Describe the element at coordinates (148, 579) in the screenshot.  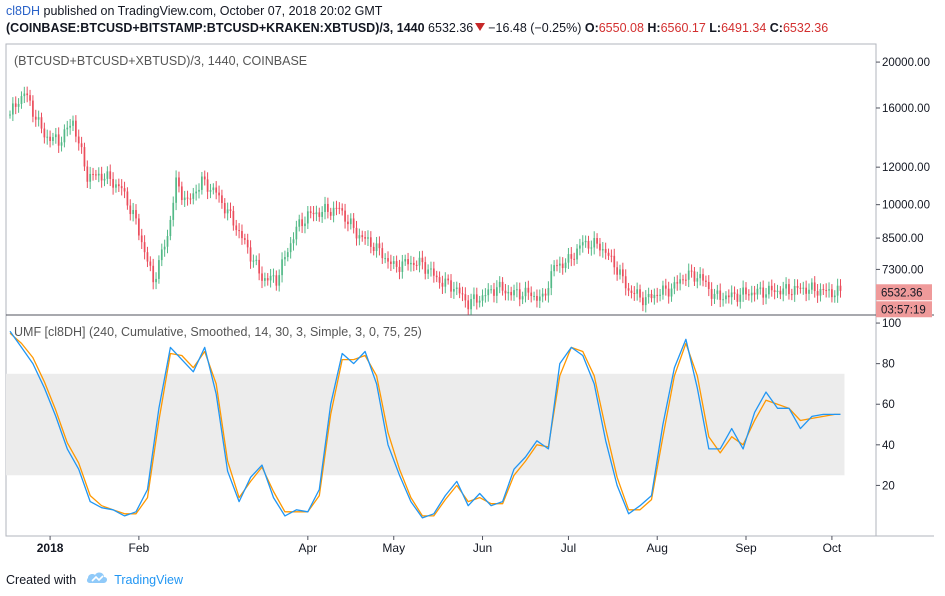
I see `tradingview-link: TradingView` at that location.